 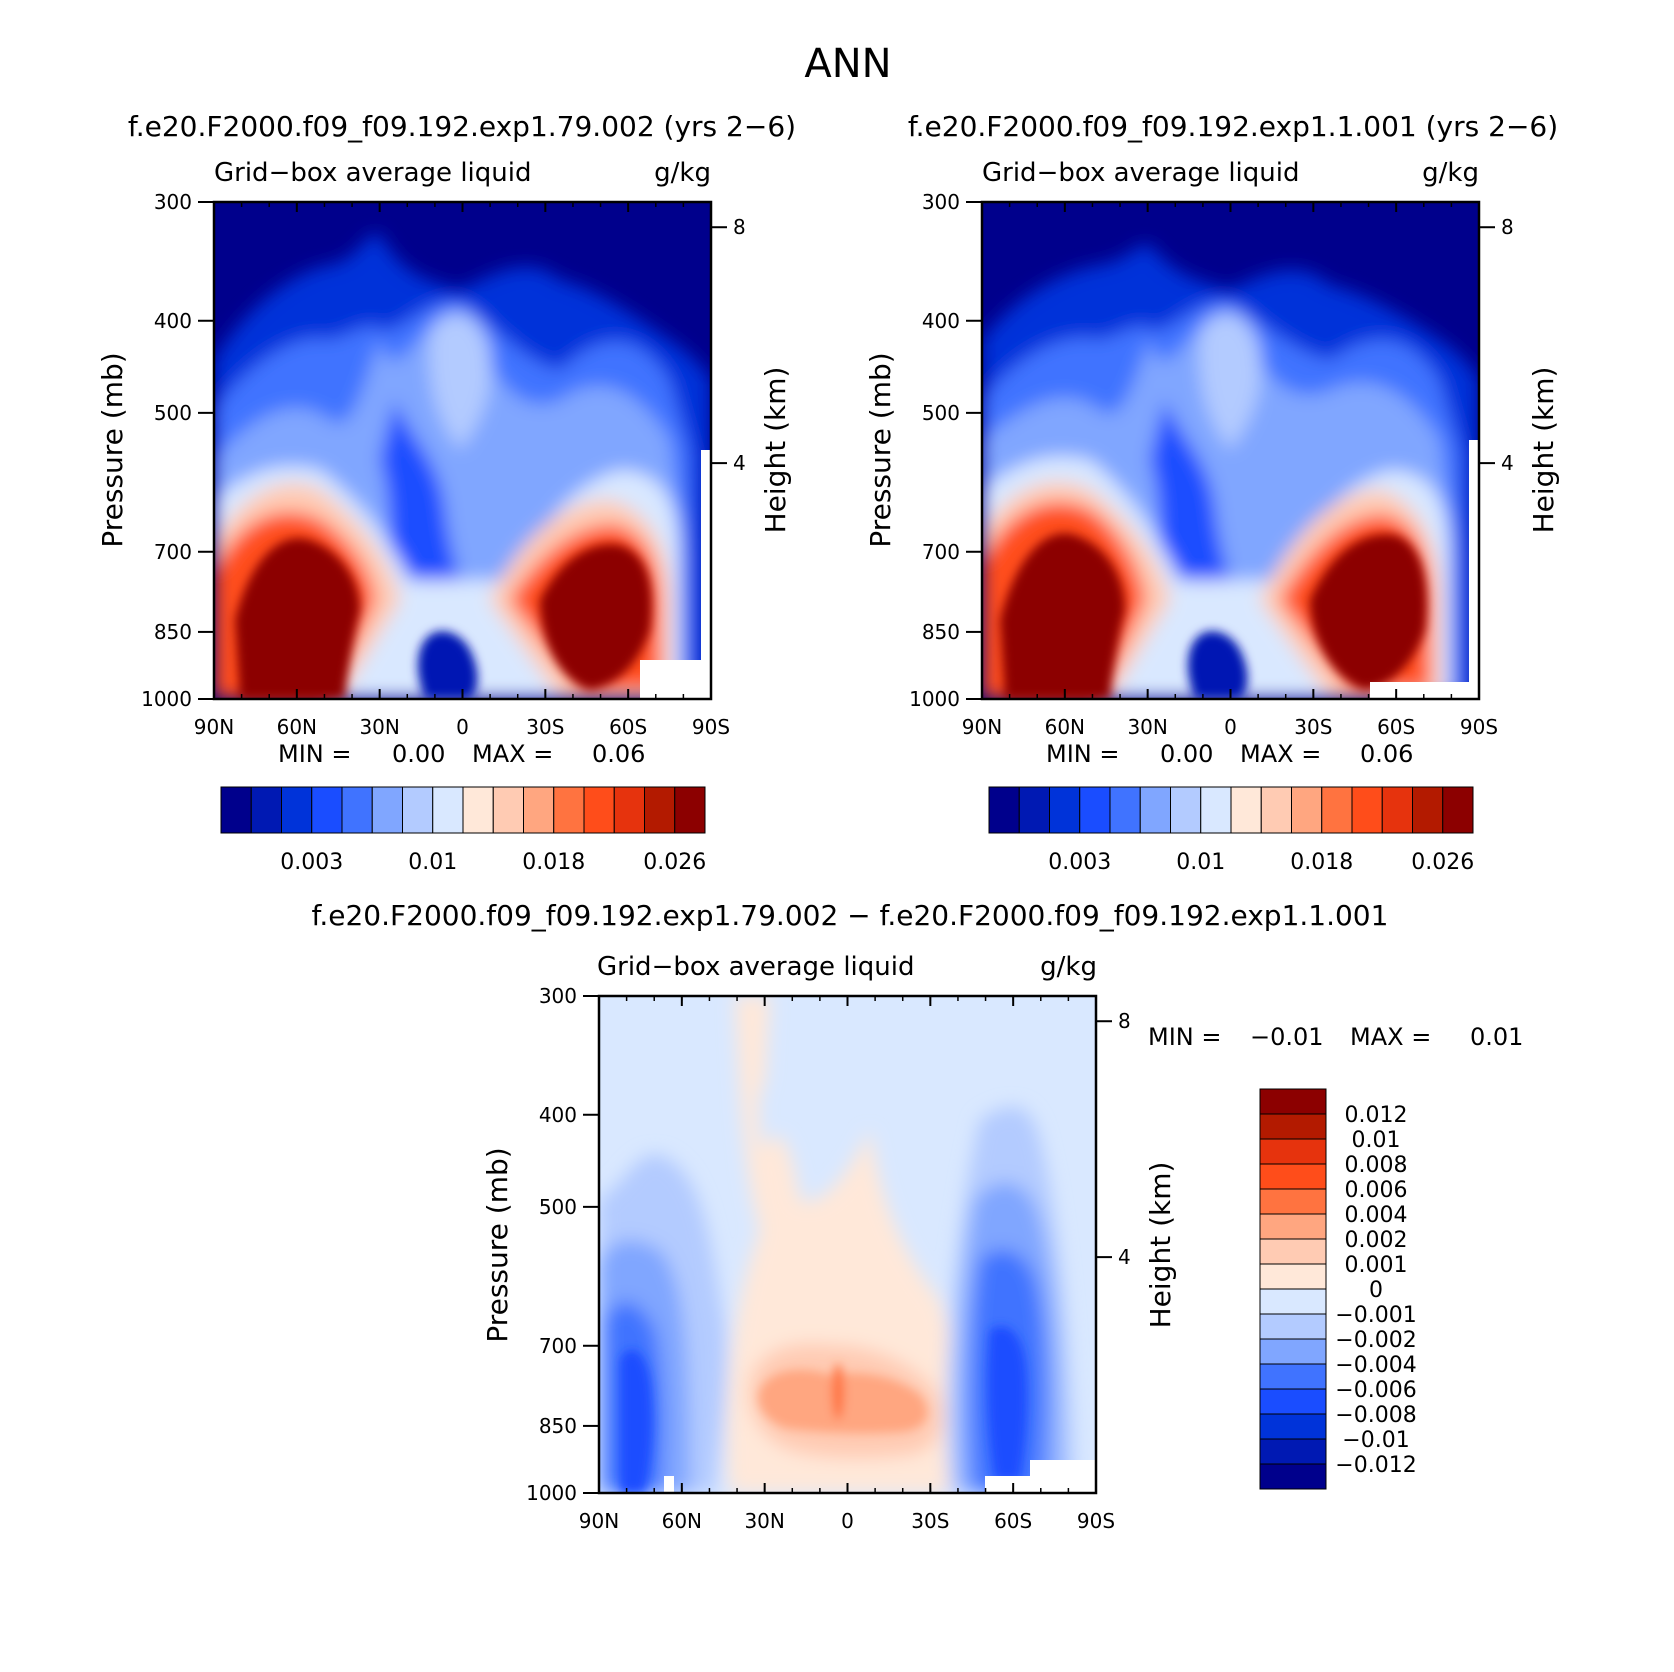 I want to click on x-tick-label: 60N, so click(x=682, y=1521).